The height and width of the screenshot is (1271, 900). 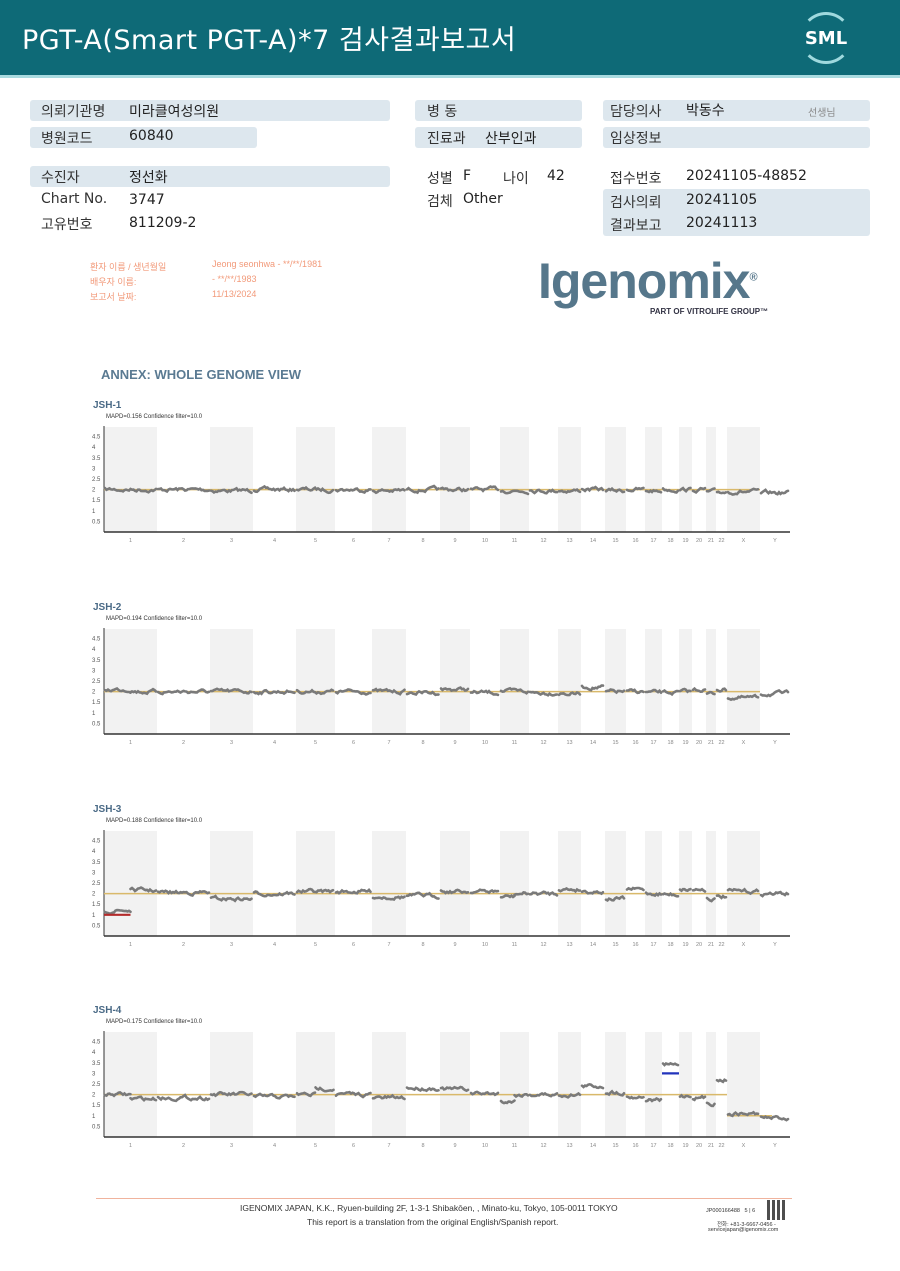 I want to click on x-tick-label: 12, so click(x=543, y=945).